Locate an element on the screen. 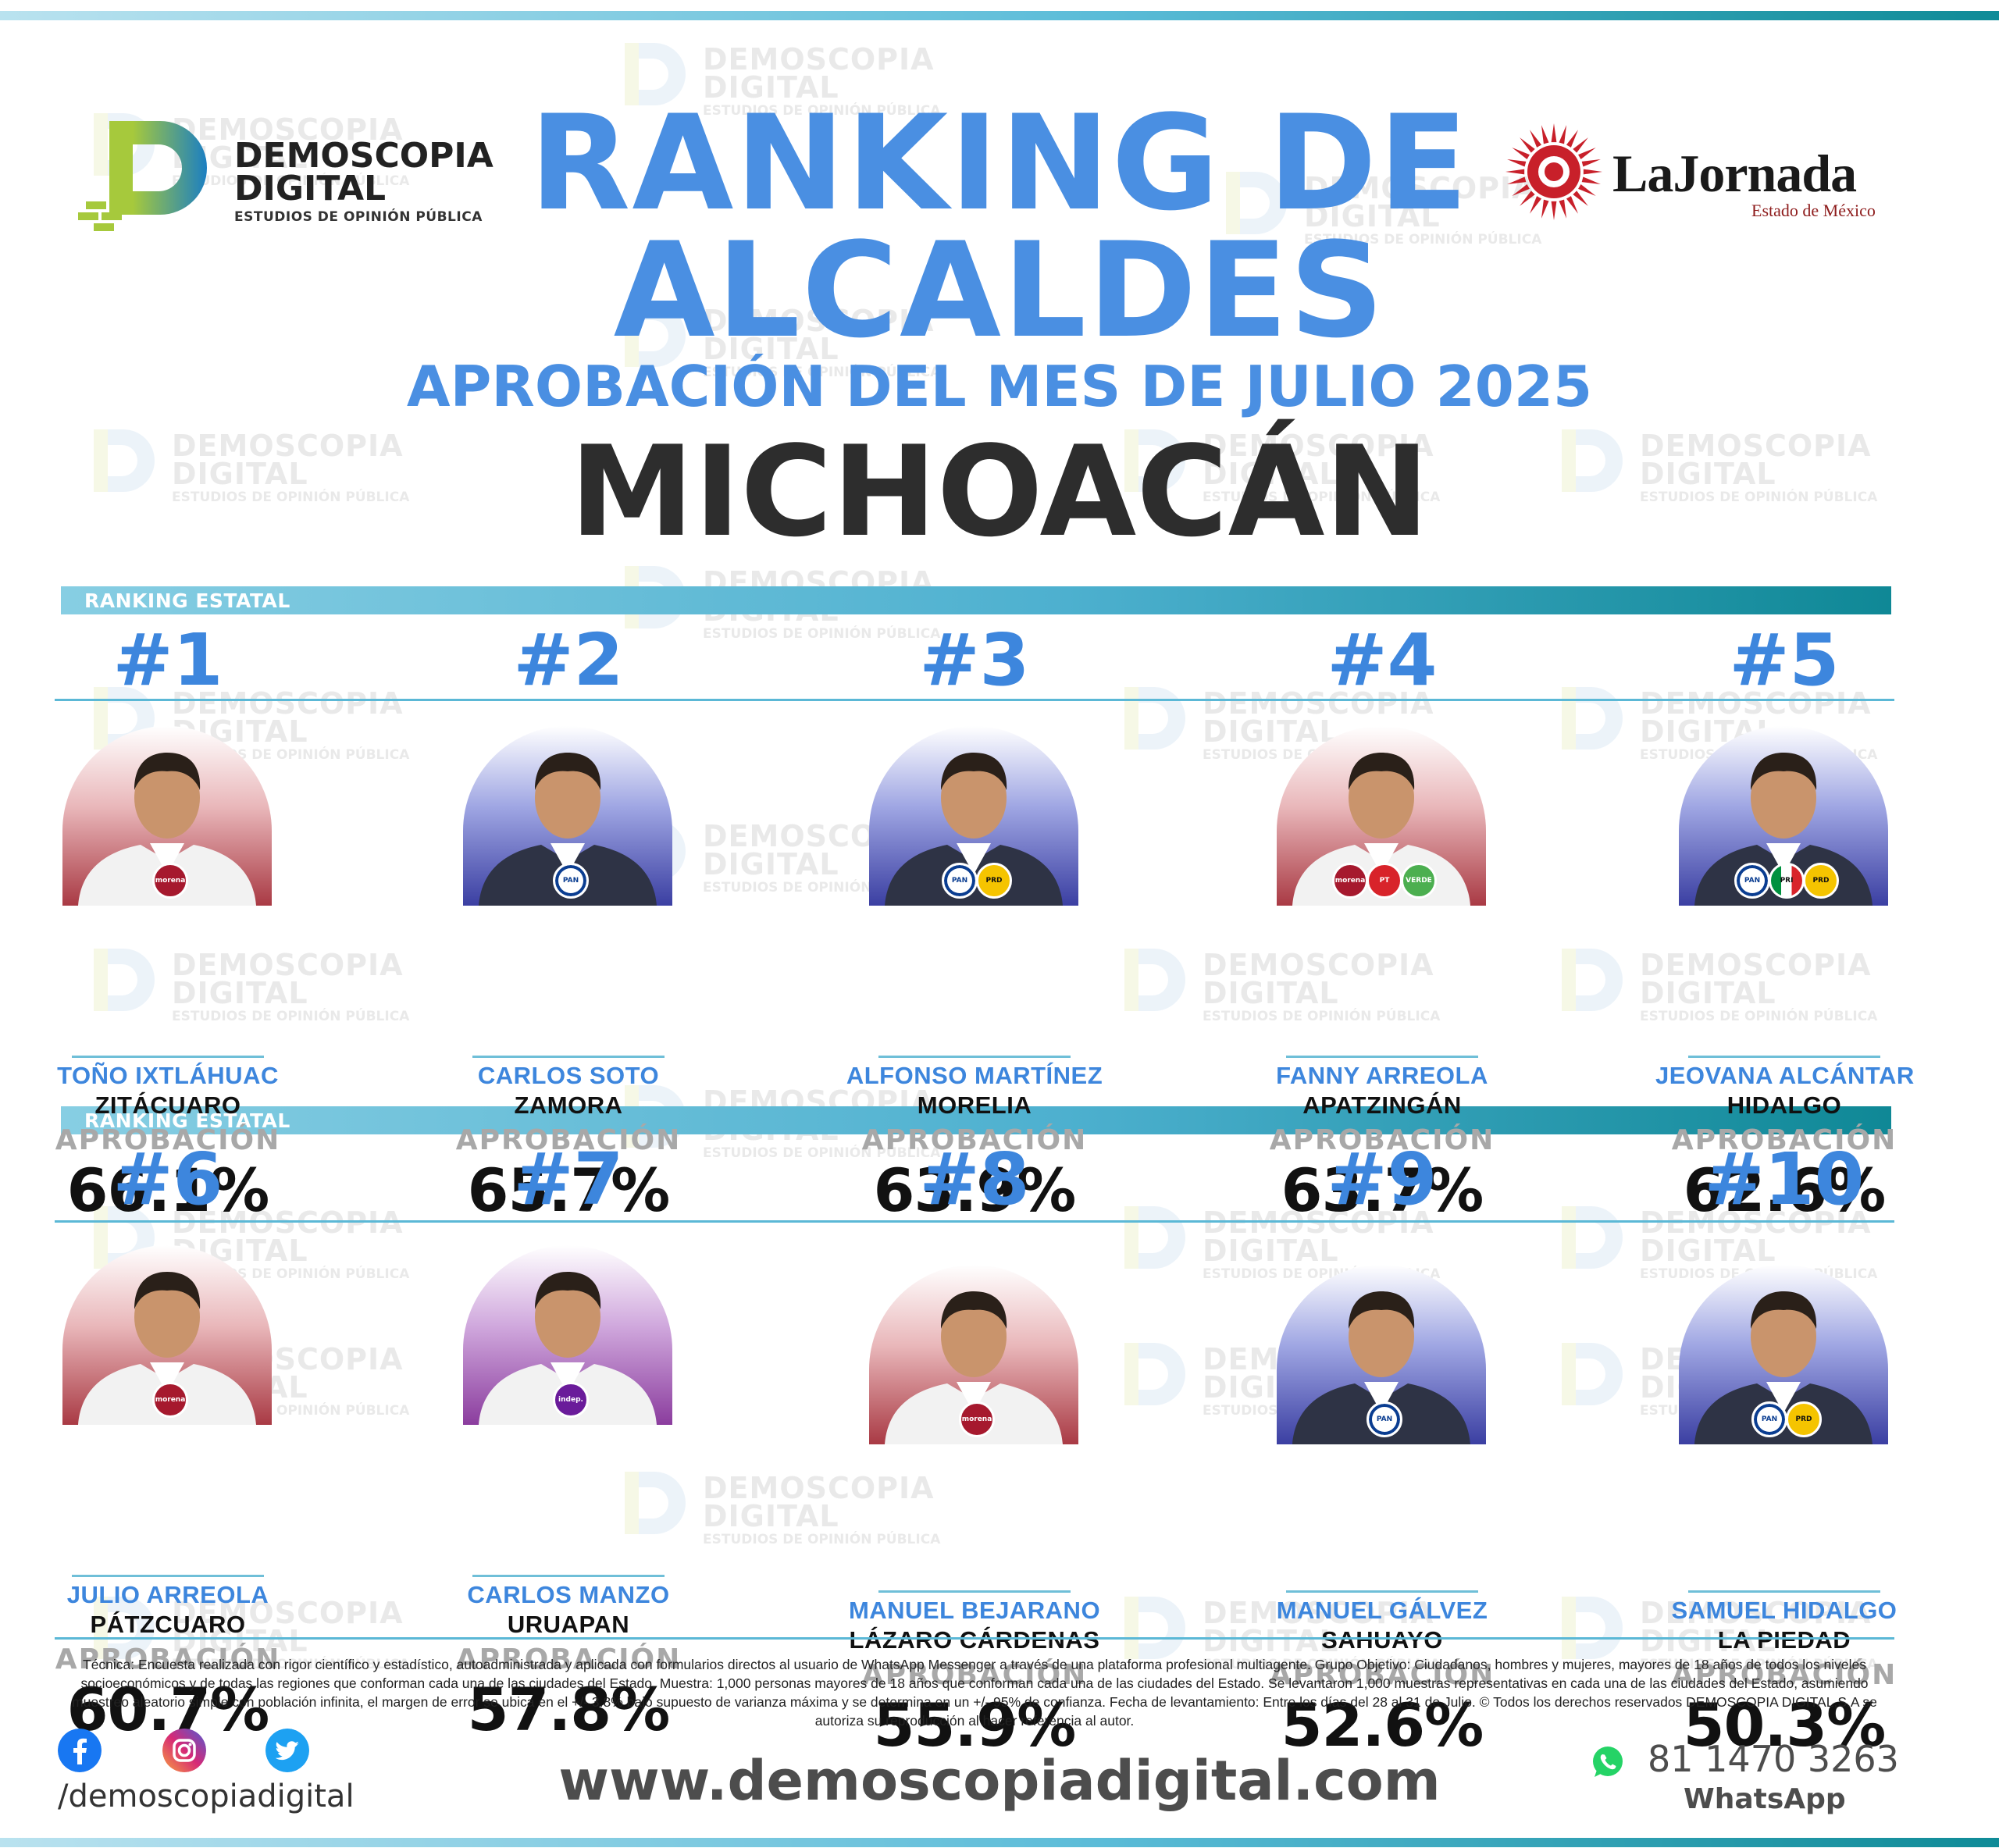  candidate-name: JEOVANA ALCÁNTAR is located at coordinates (1785, 1075).